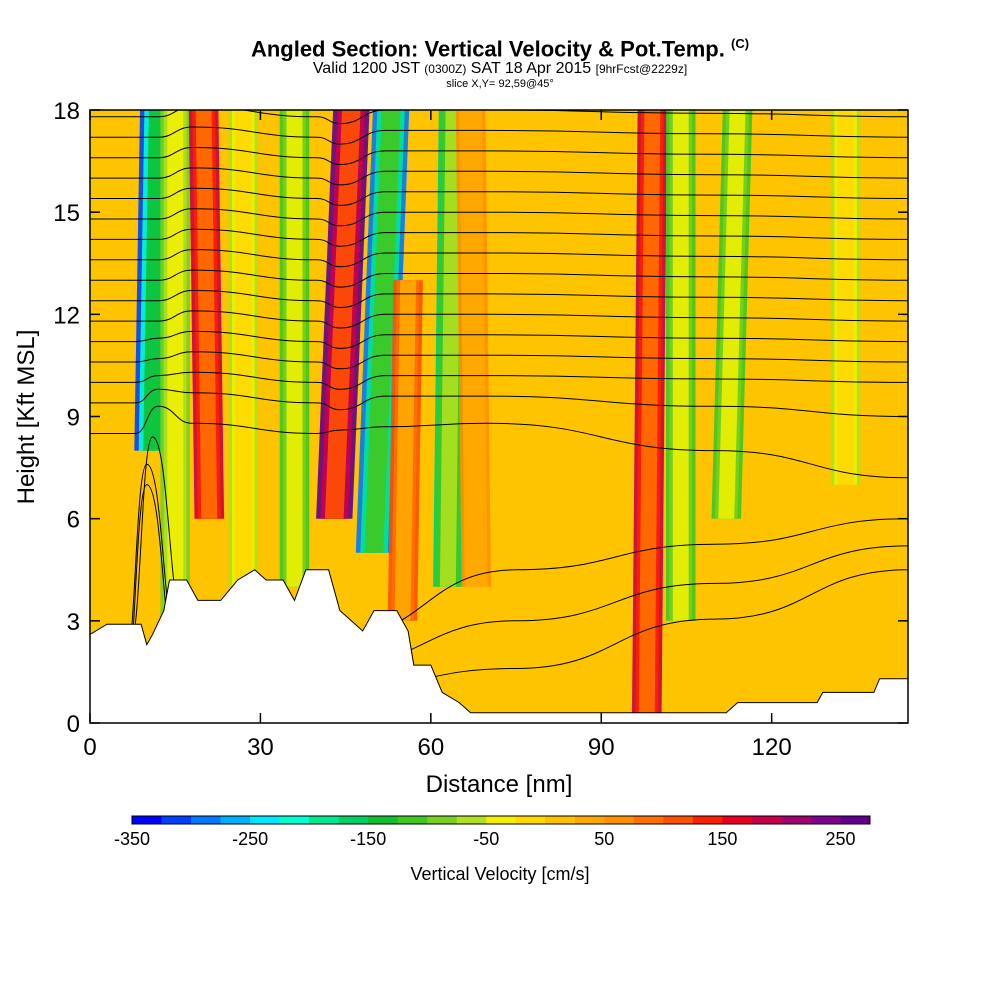 Image resolution: width=1000 pixels, height=1000 pixels. What do you see at coordinates (73, 418) in the screenshot?
I see `y-tick-label: 9` at bounding box center [73, 418].